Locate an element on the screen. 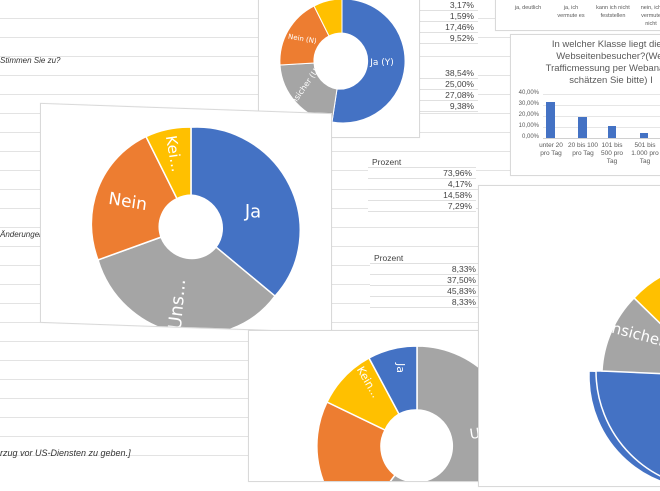  table-cell: 14,58% is located at coordinates (422, 195).